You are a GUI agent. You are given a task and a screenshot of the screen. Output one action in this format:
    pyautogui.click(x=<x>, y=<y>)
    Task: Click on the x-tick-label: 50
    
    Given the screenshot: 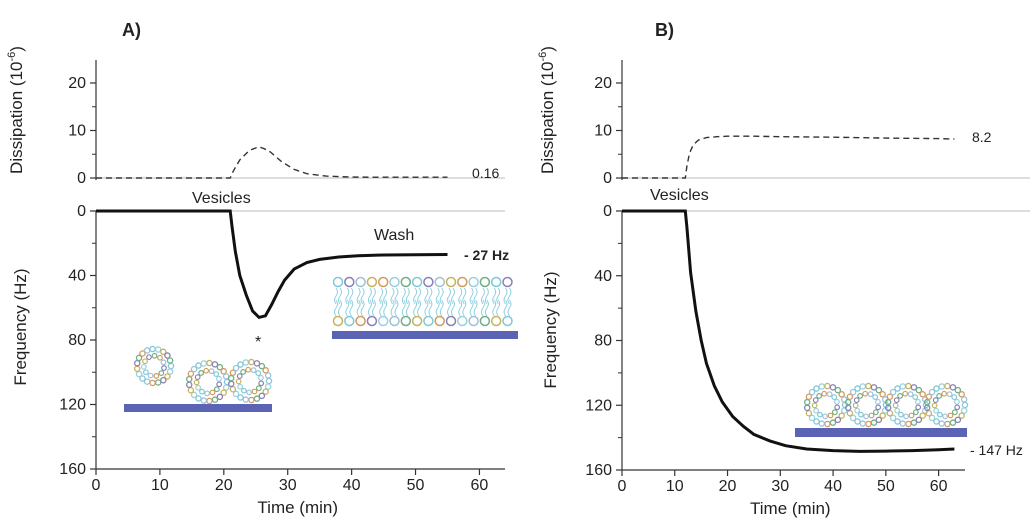 What is the action you would take?
    pyautogui.click(x=416, y=485)
    